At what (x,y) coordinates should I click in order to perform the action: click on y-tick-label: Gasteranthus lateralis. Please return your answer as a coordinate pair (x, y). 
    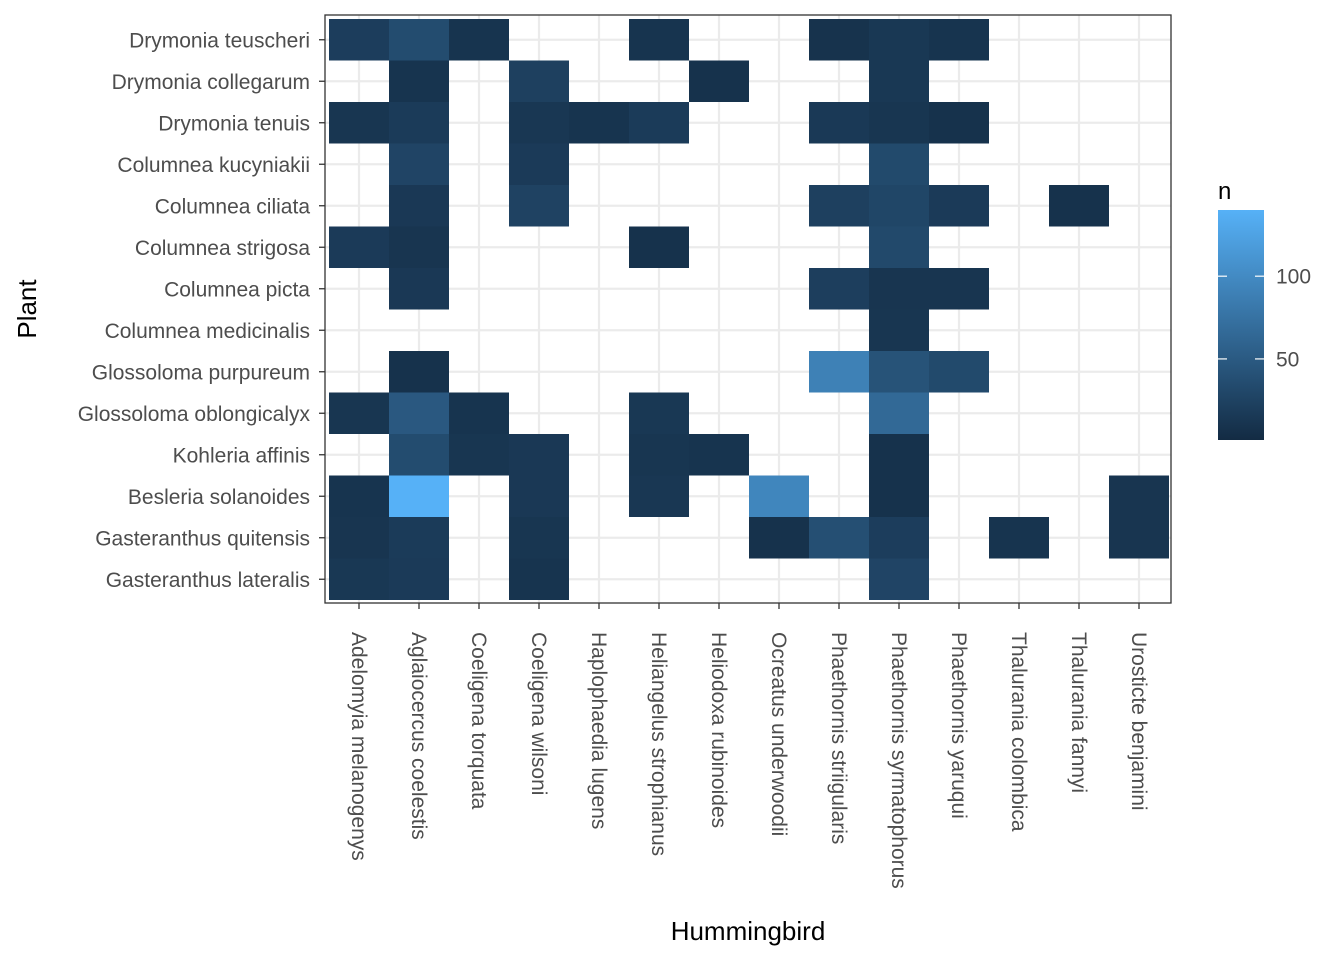
    Looking at the image, I should click on (208, 580).